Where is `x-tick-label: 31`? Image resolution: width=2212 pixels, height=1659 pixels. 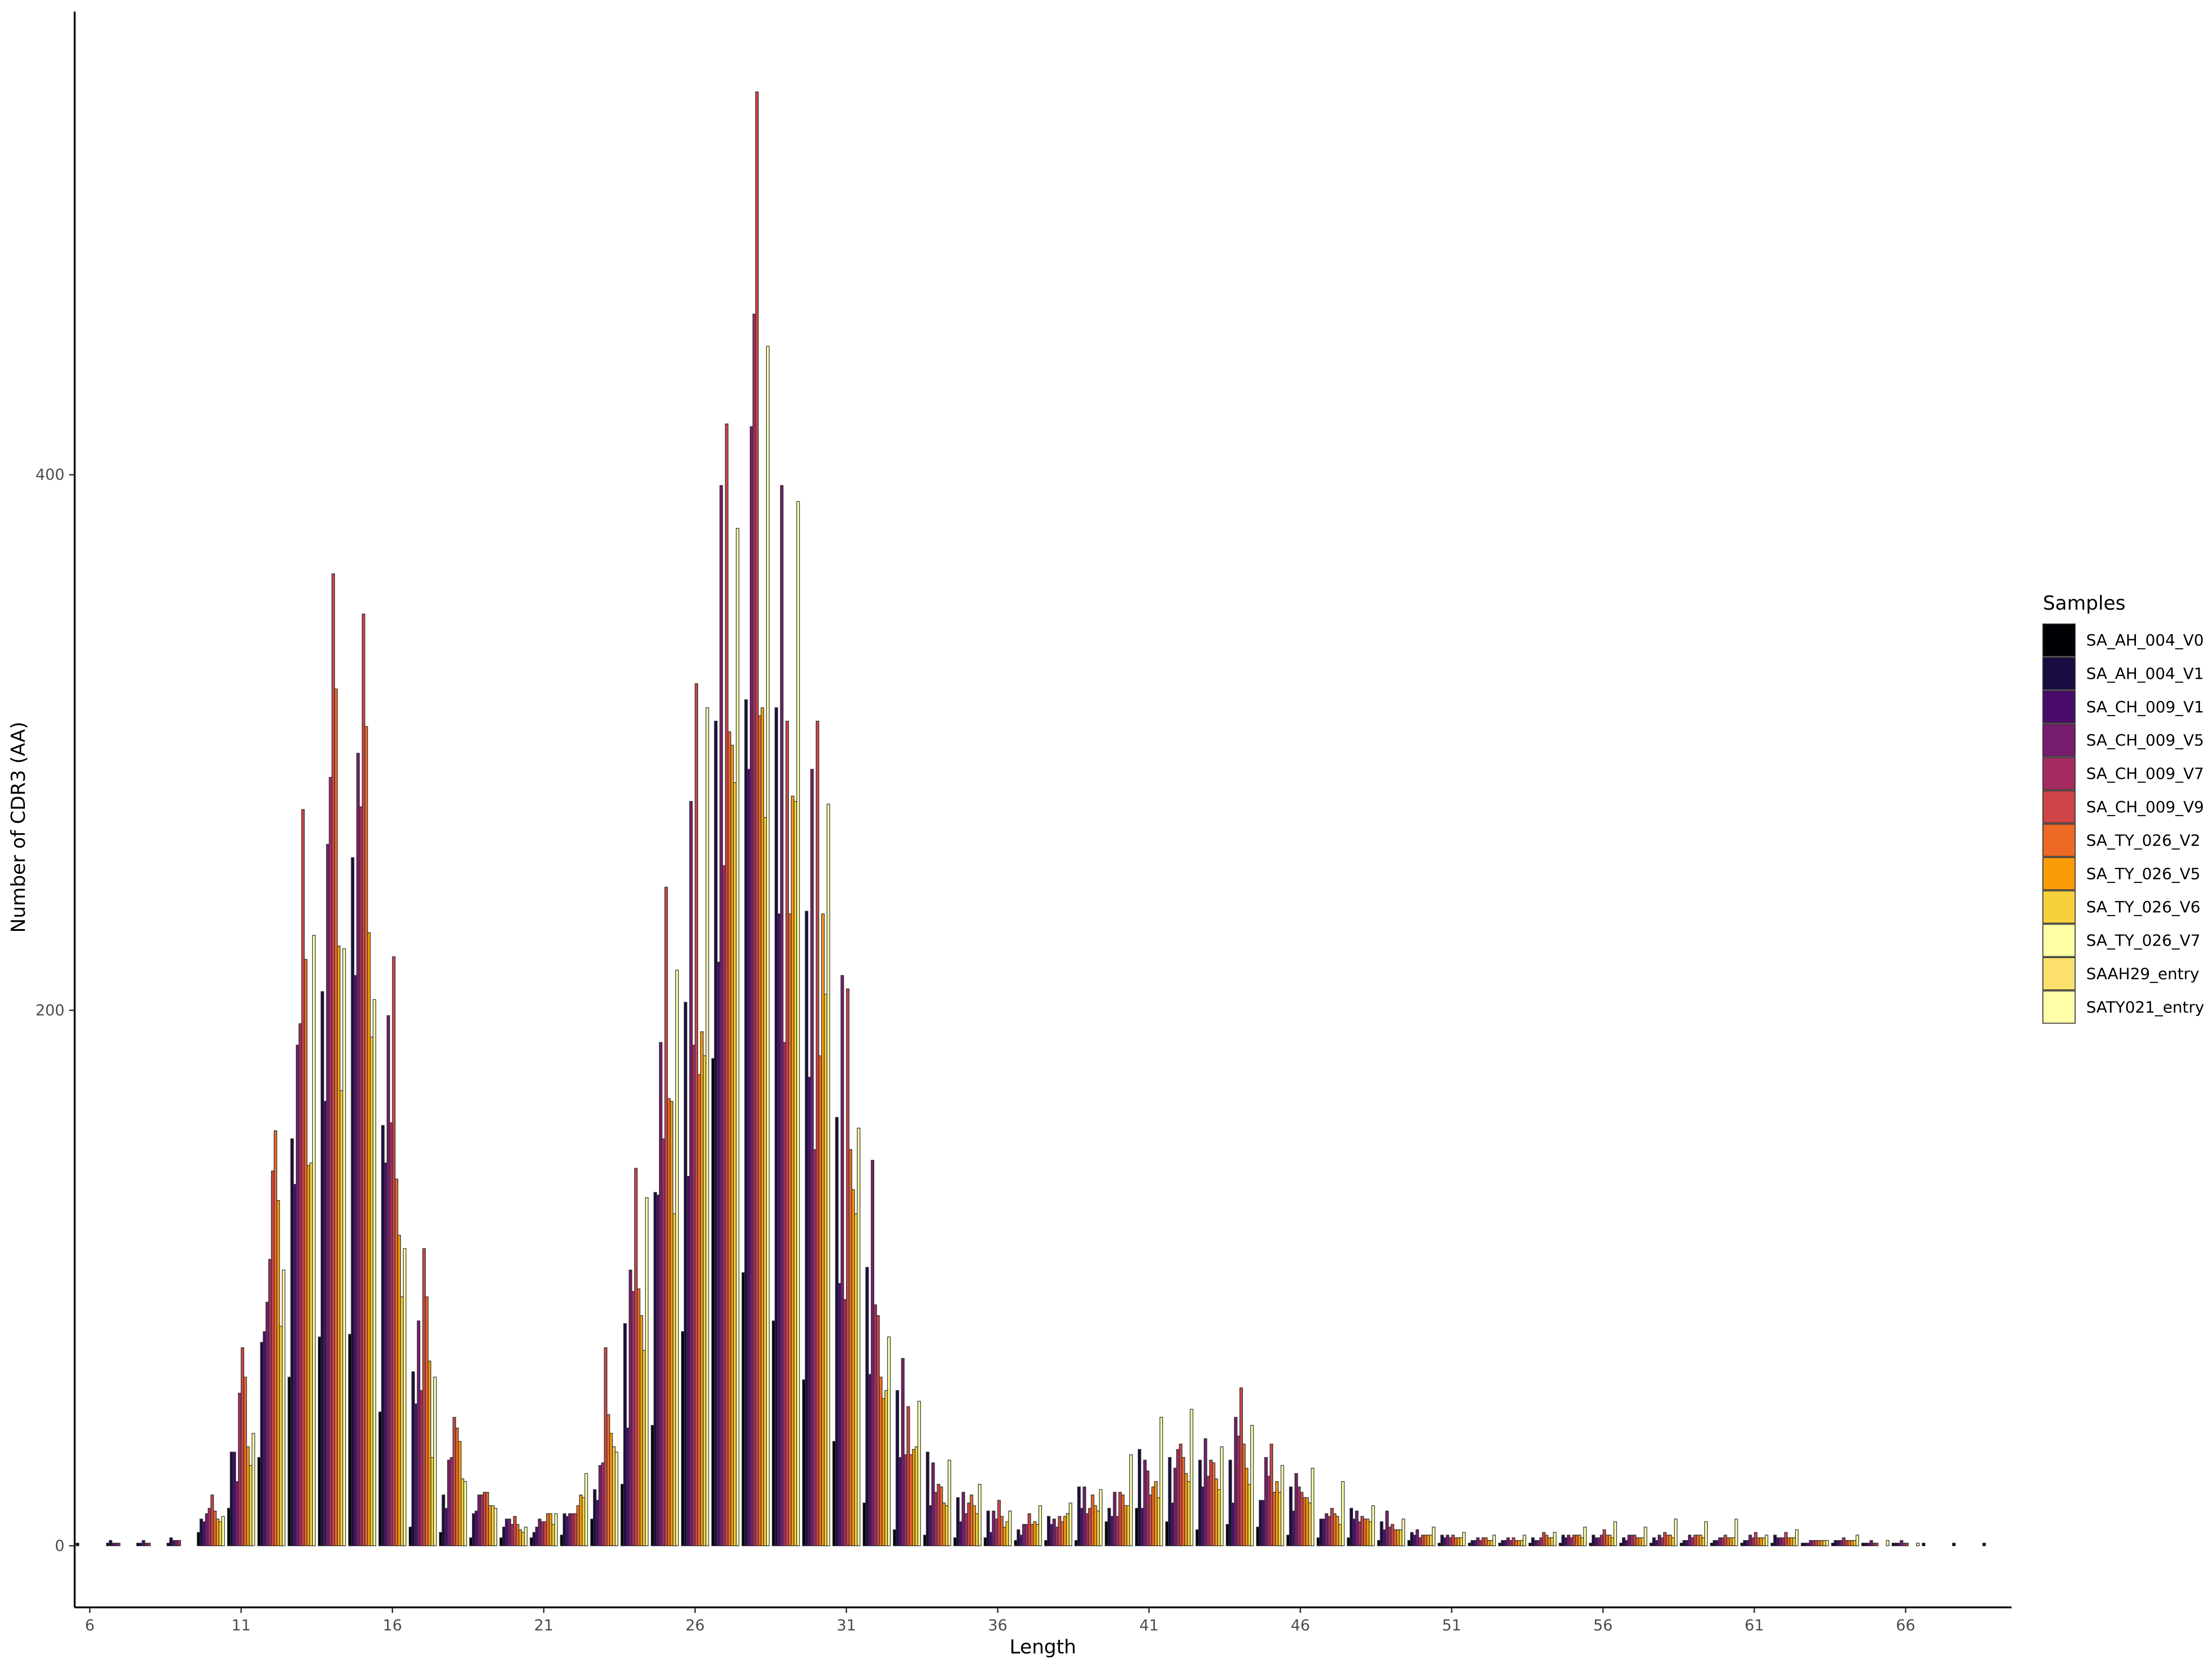
x-tick-label: 31 is located at coordinates (846, 1625).